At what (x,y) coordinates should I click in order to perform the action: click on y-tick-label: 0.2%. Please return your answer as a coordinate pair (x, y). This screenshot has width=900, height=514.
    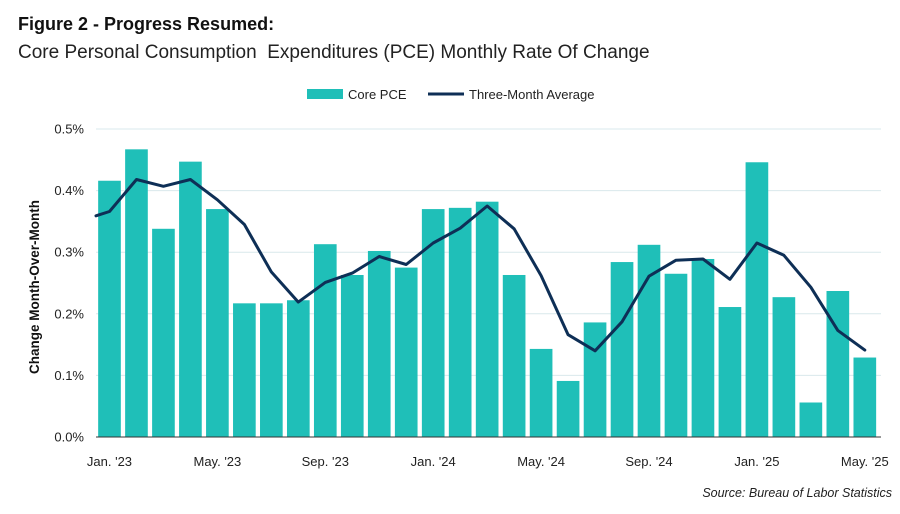
    Looking at the image, I should click on (69, 313).